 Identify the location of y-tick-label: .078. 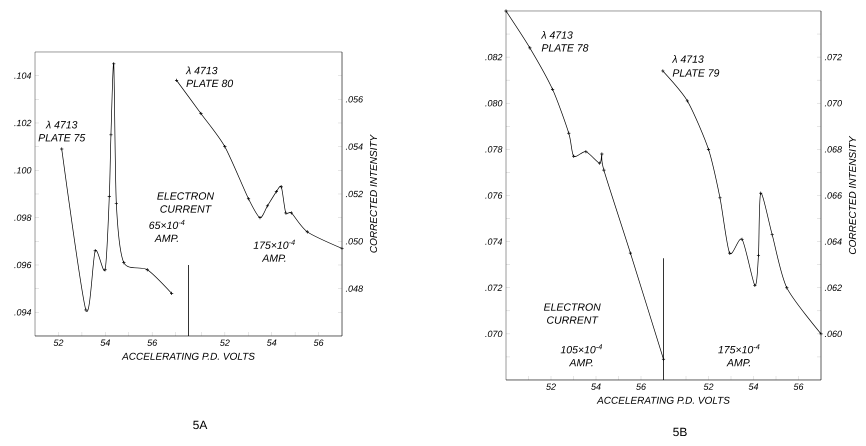
(493, 149).